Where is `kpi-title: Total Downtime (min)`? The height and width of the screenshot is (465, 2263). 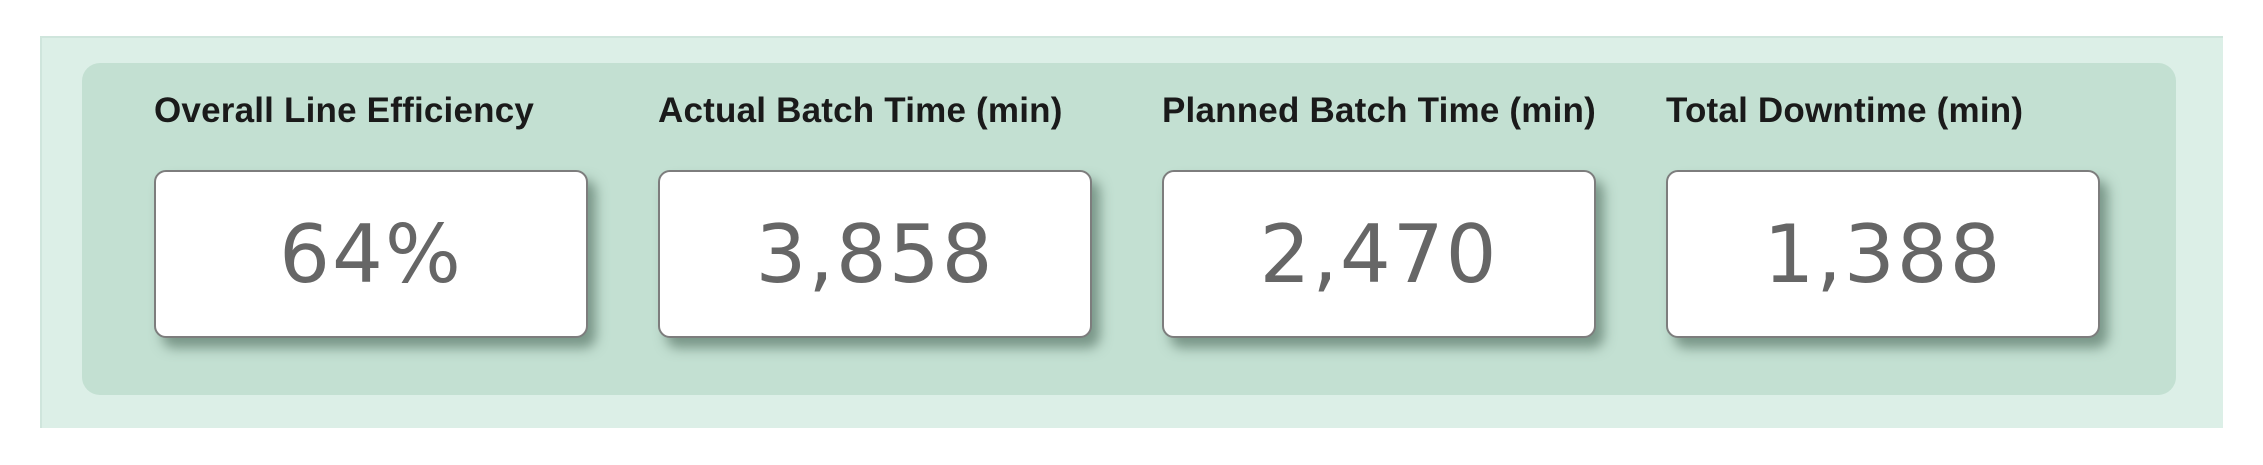
kpi-title: Total Downtime (min) is located at coordinates (1845, 110).